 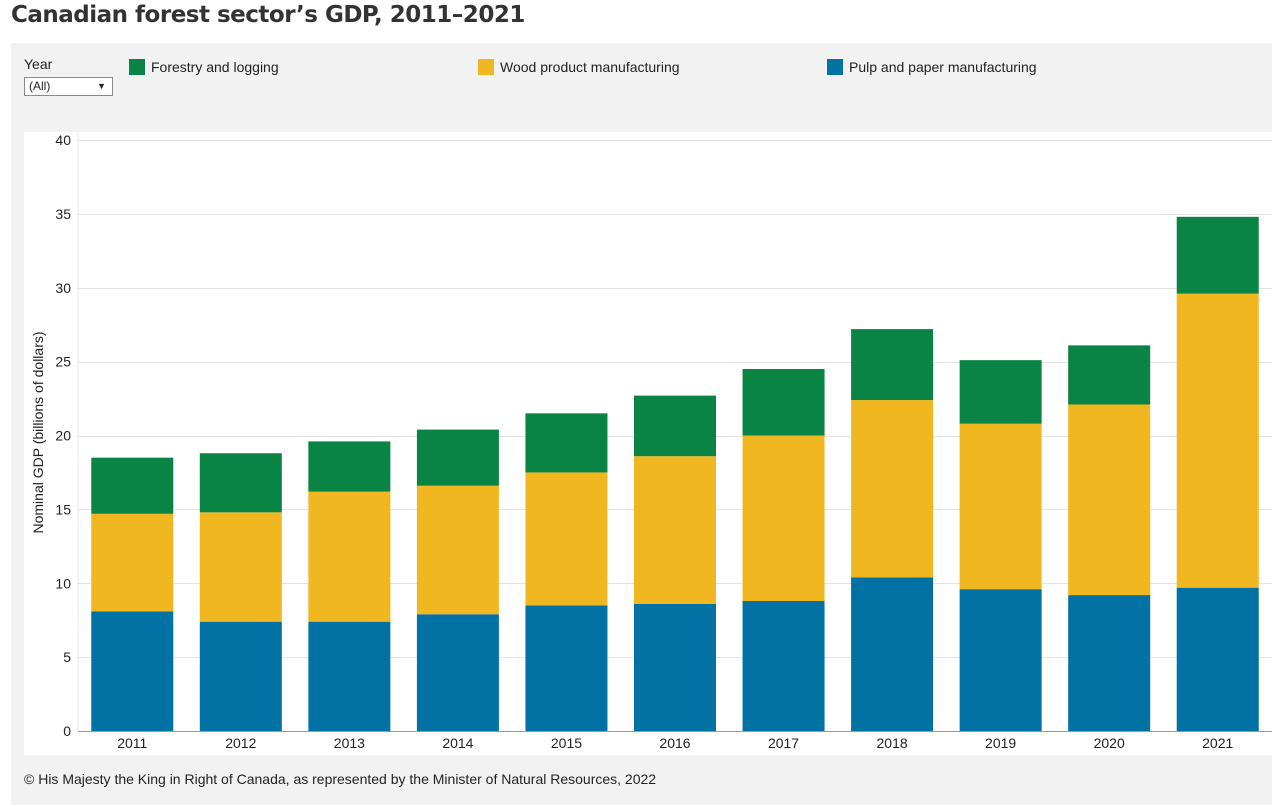 What do you see at coordinates (38, 432) in the screenshot?
I see `y-axis-title: Nominal GDP (billions of dollars)` at bounding box center [38, 432].